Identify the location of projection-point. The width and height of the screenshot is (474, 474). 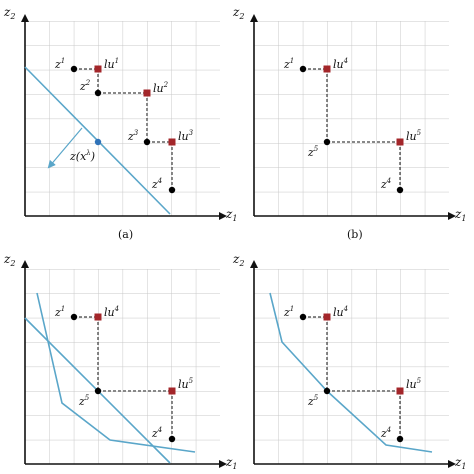
(98, 142).